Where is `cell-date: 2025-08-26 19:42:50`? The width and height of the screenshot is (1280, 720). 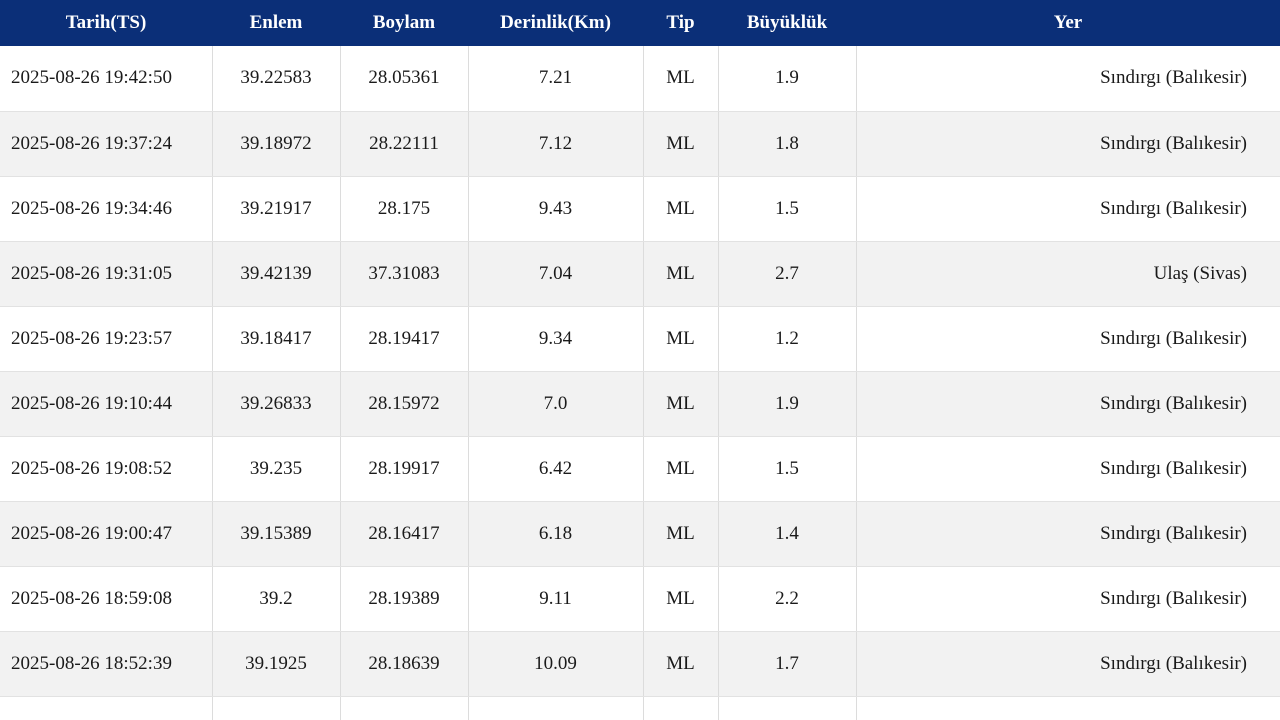
cell-date: 2025-08-26 19:42:50 is located at coordinates (106, 79).